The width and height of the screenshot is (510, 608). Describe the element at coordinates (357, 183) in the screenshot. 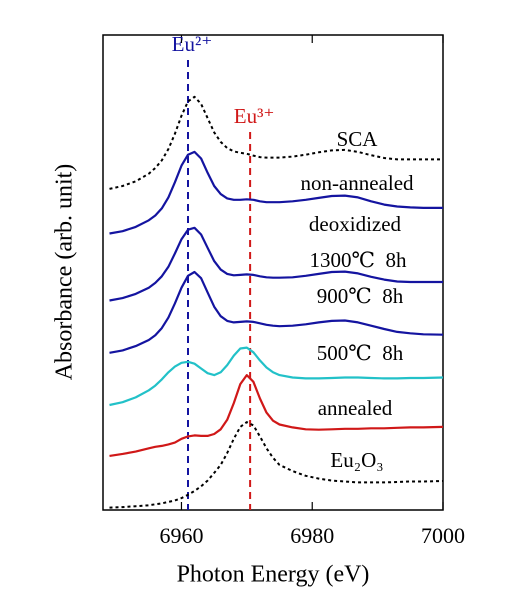

I see `series-label: non-annealed` at that location.